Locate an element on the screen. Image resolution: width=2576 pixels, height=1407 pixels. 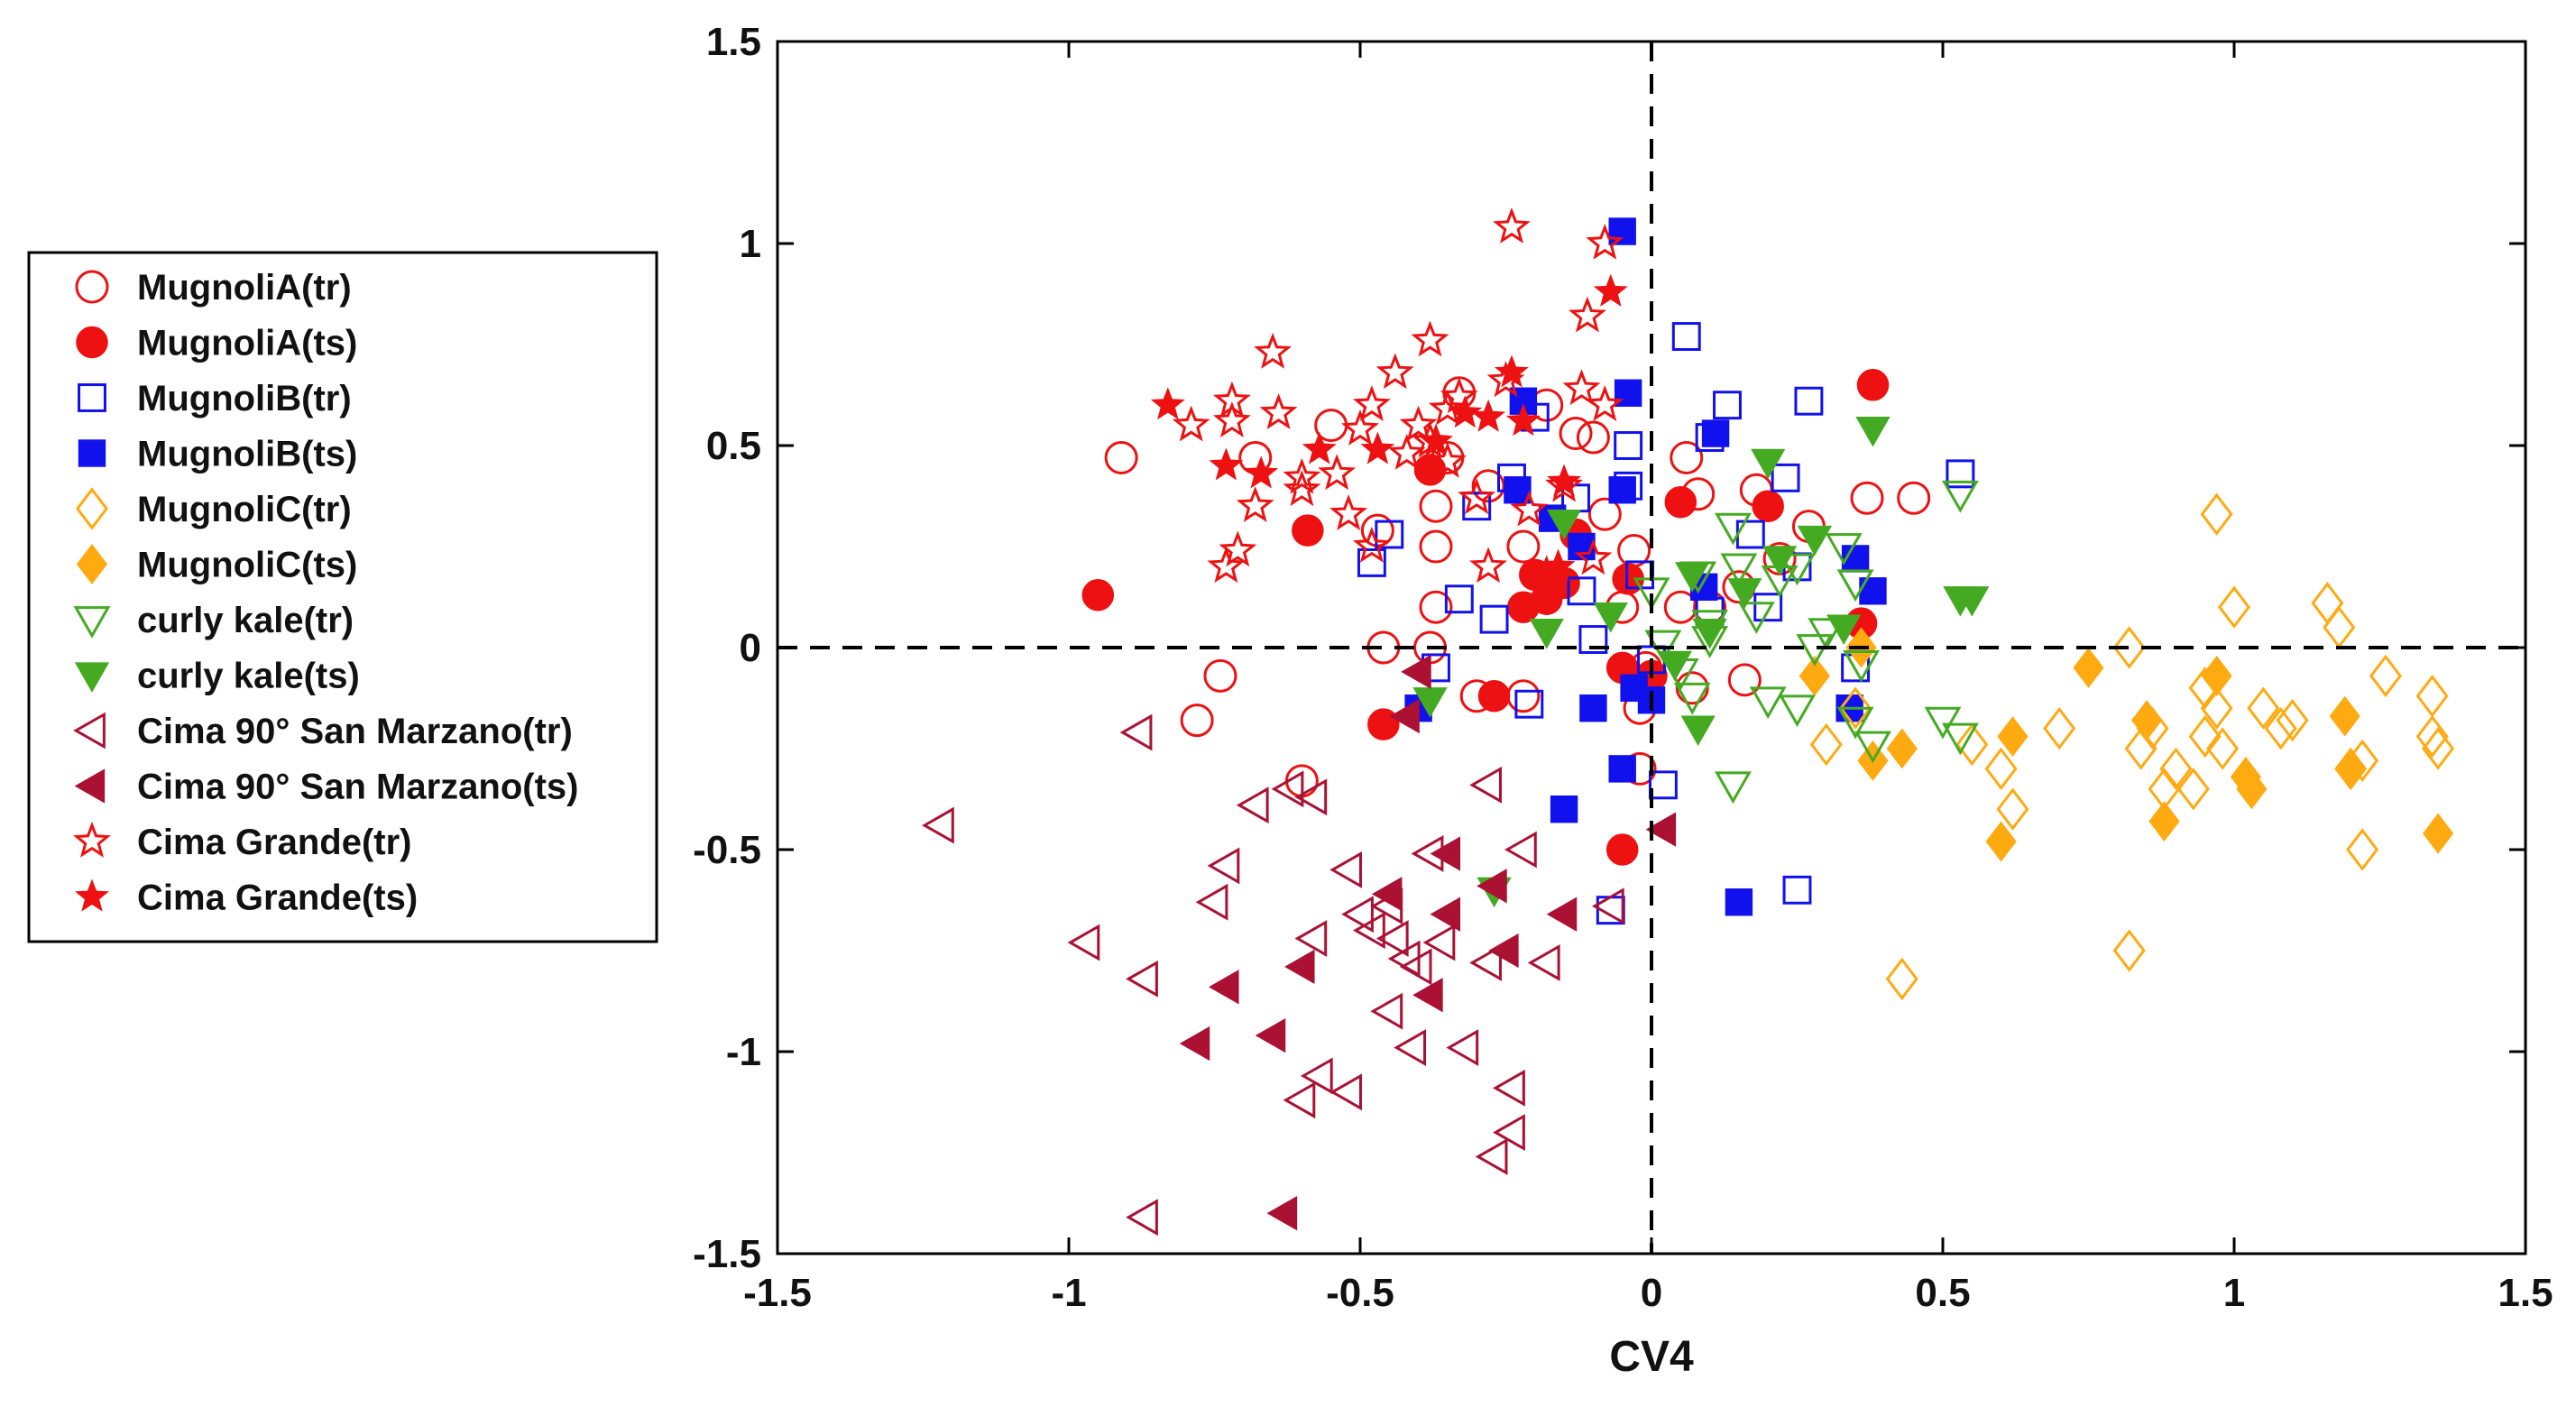
legend-label: curly kale(ts) is located at coordinates (248, 676).